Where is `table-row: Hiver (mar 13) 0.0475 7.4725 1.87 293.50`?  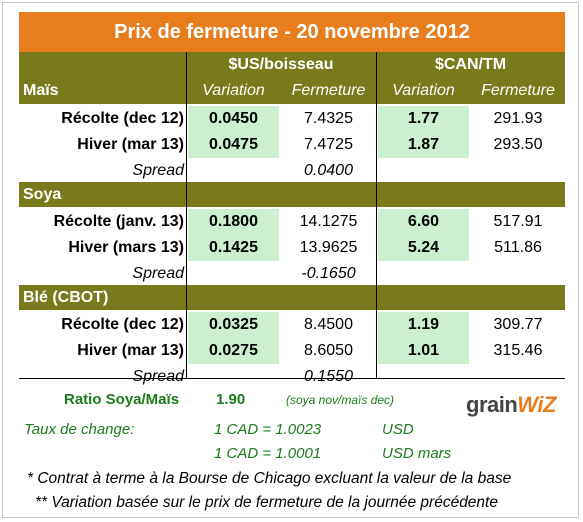 table-row: Hiver (mar 13) 0.0475 7.4725 1.87 293.50 is located at coordinates (292, 145).